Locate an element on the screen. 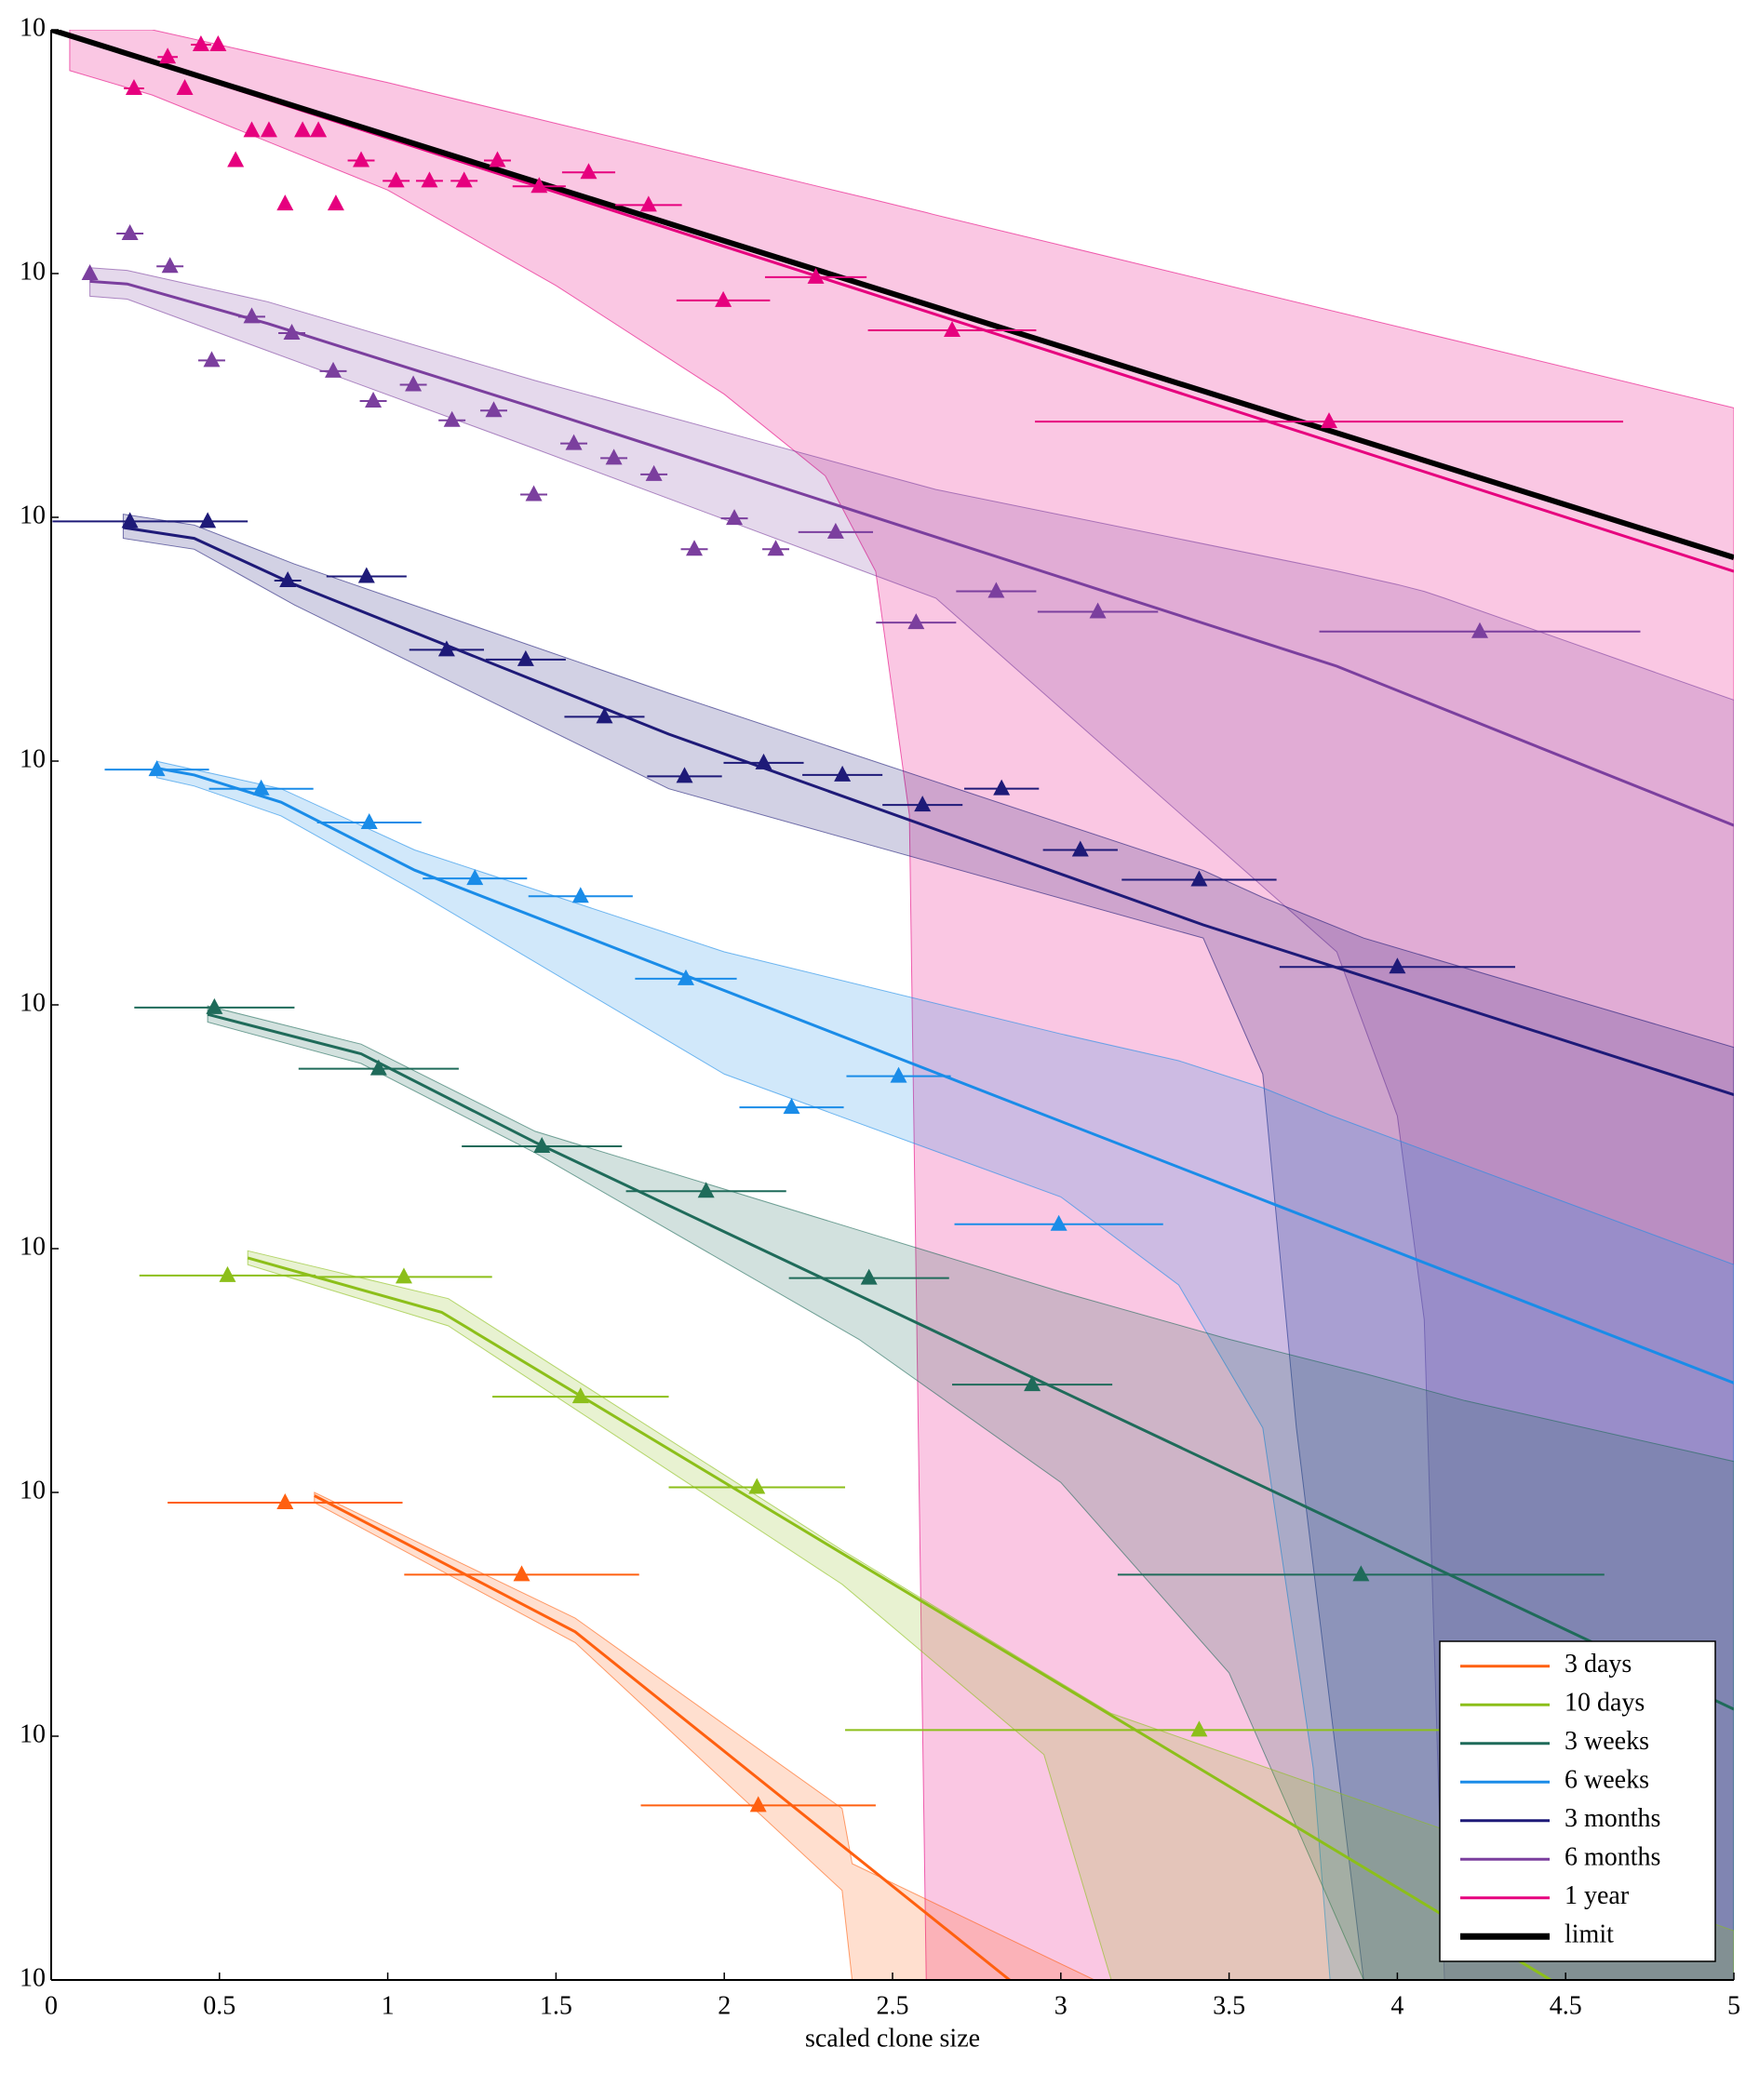 This screenshot has width=1746, height=2100. legend-label: 10 days is located at coordinates (1605, 1703).